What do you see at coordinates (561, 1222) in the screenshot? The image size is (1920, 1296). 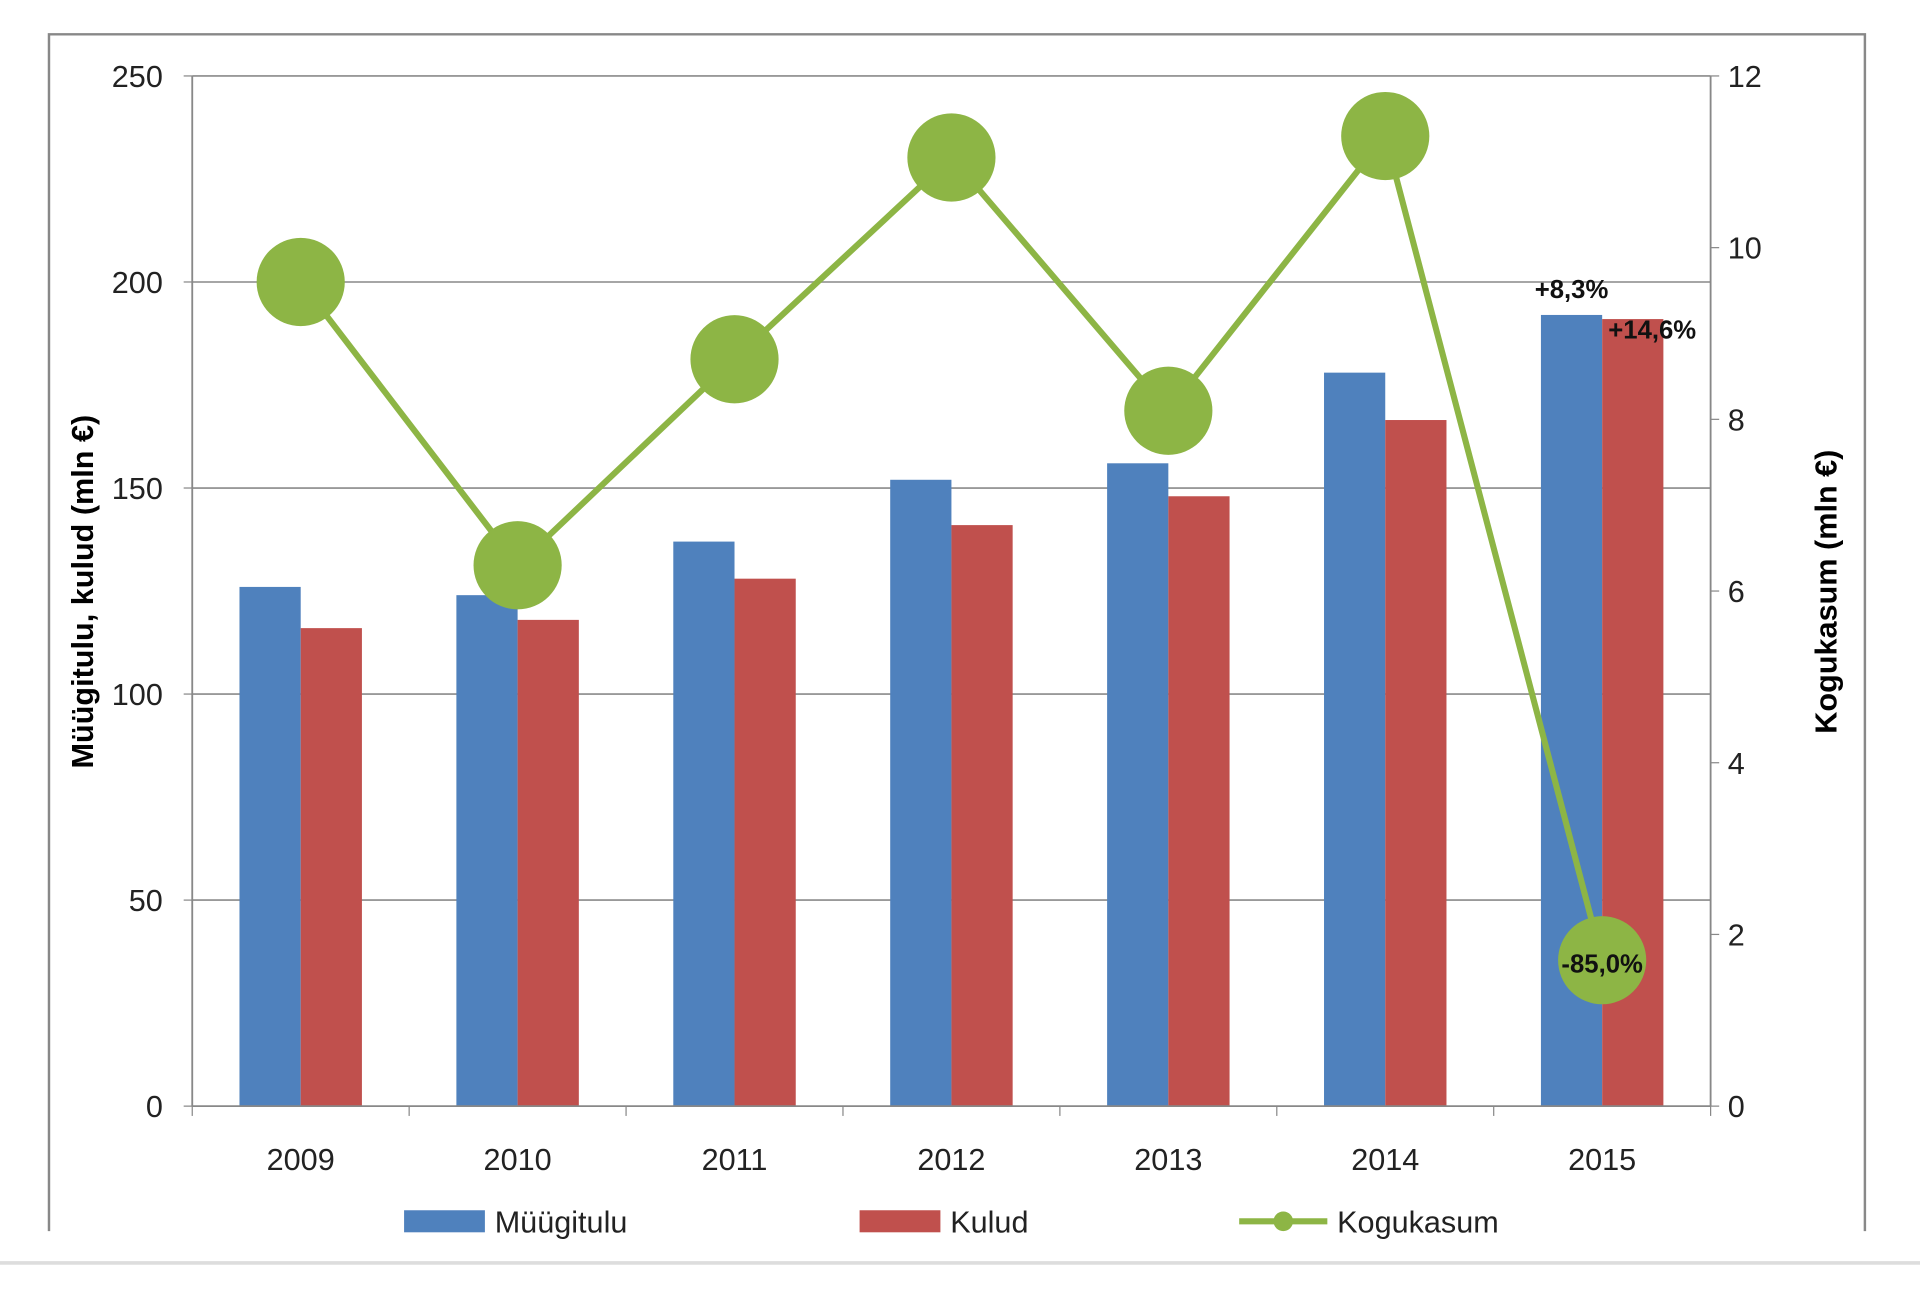 I see `legend-label: Müügitulu` at bounding box center [561, 1222].